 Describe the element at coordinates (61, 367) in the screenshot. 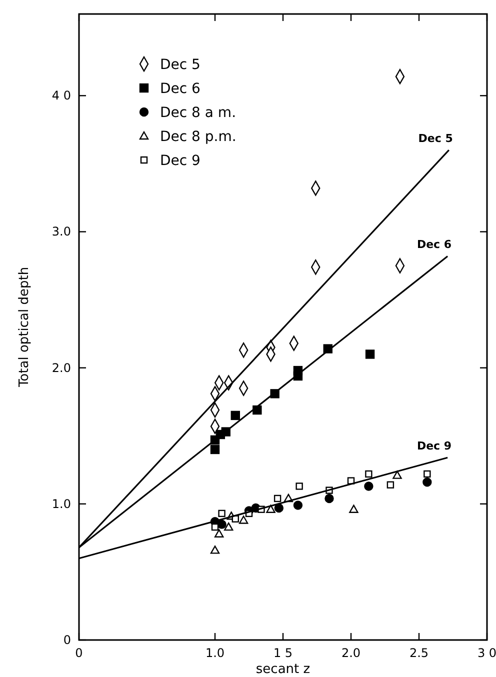

I see `y-tick-label: 2.0` at that location.